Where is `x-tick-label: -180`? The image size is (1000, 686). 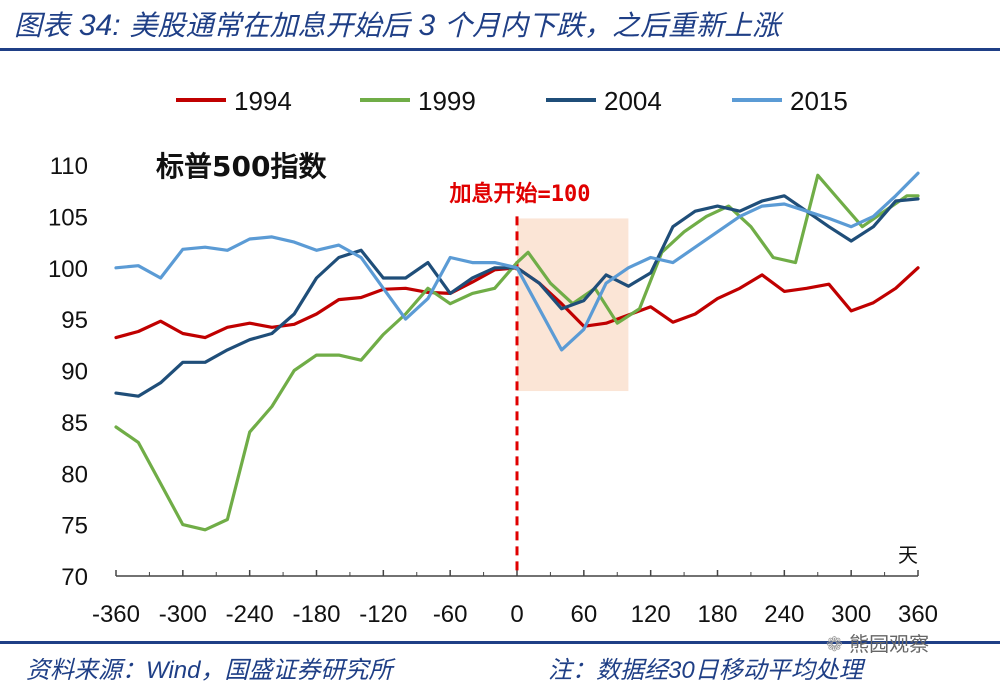
x-tick-label: -180 is located at coordinates (316, 614).